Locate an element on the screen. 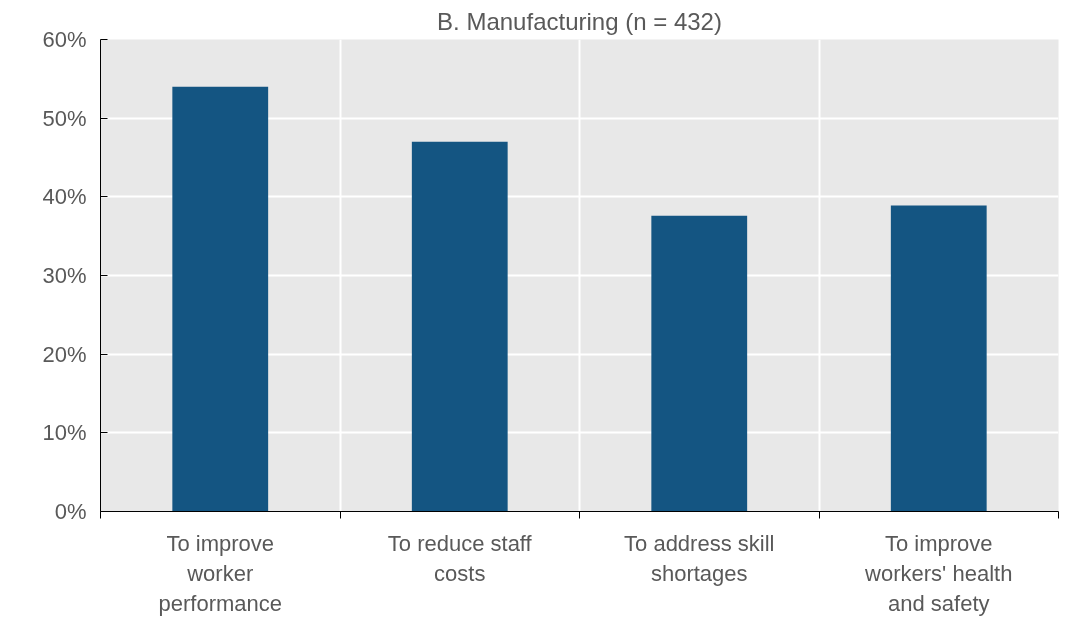  x-tick-label: To improve worker performance is located at coordinates (220, 573).